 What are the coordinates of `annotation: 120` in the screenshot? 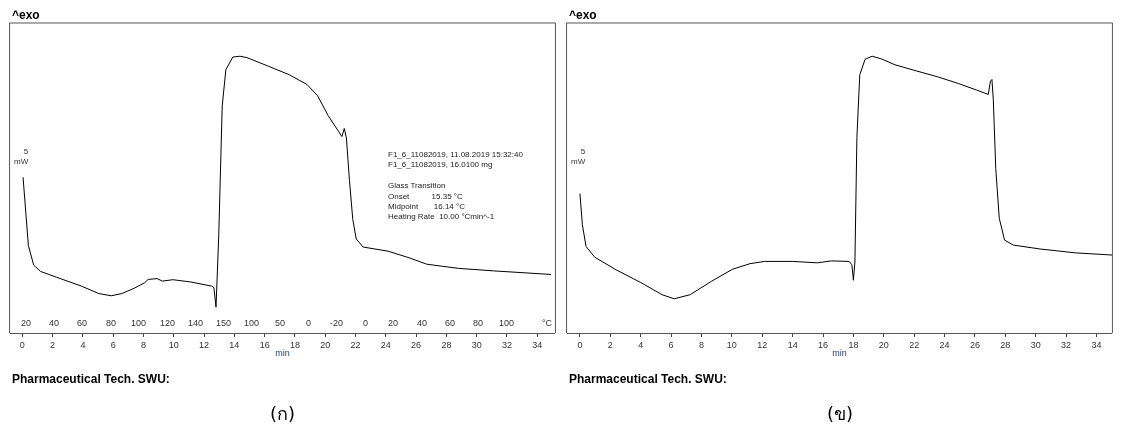 It's located at (168, 323).